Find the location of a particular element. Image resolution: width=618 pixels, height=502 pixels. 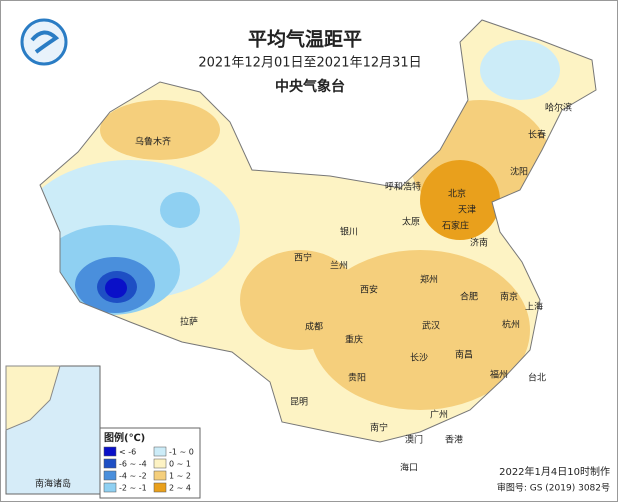

made-date: 2022年1月4日10时制作 is located at coordinates (554, 471).